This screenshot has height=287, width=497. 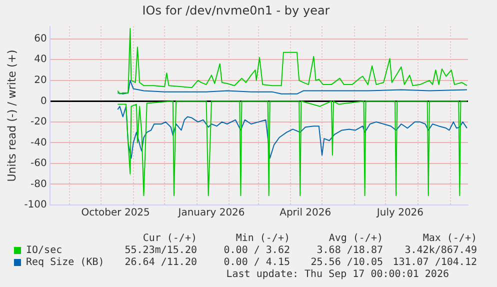 I want to click on y-tick-label: 60, so click(x=40, y=38).